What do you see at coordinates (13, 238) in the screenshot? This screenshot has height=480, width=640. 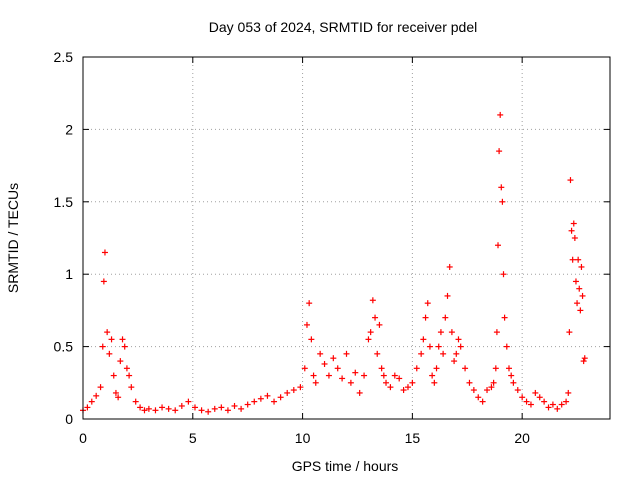 I see `y-axis-title: SRMTID / TECUs` at bounding box center [13, 238].